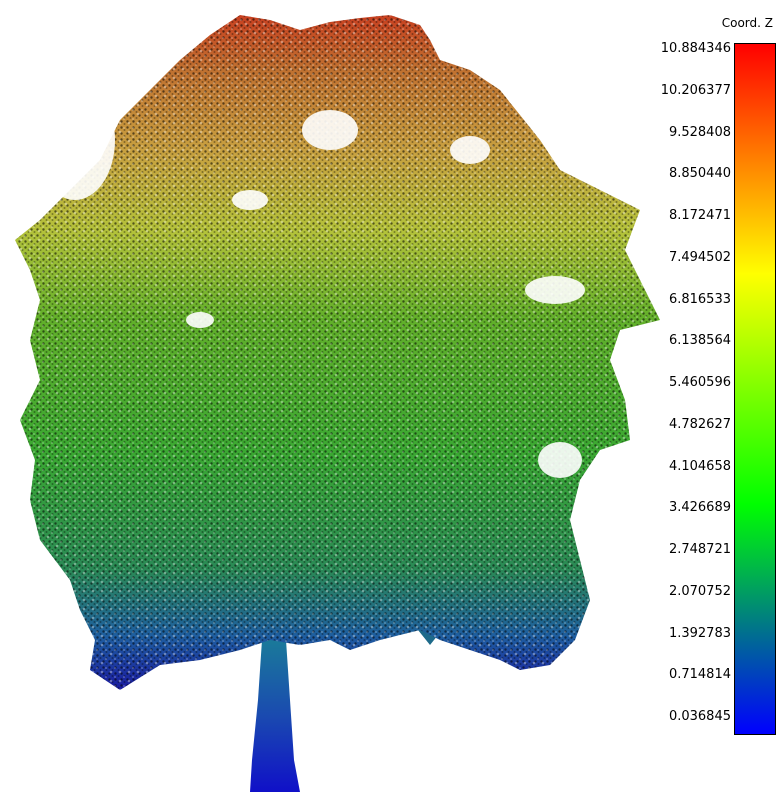 The width and height of the screenshot is (779, 796). Describe the element at coordinates (699, 549) in the screenshot. I see `scalebar-tick-label: 2.748721` at that location.